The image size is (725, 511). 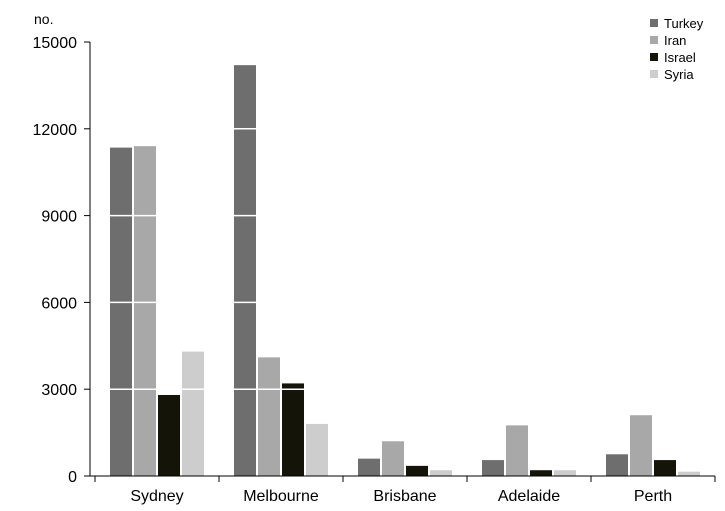 I want to click on legend: Turkey Iran Israel Syria, so click(x=677, y=49).